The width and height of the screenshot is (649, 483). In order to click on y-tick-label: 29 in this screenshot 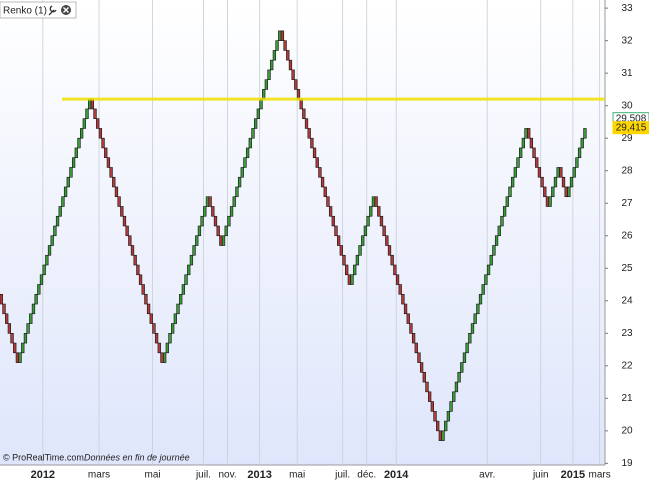, I will do `click(627, 138)`.